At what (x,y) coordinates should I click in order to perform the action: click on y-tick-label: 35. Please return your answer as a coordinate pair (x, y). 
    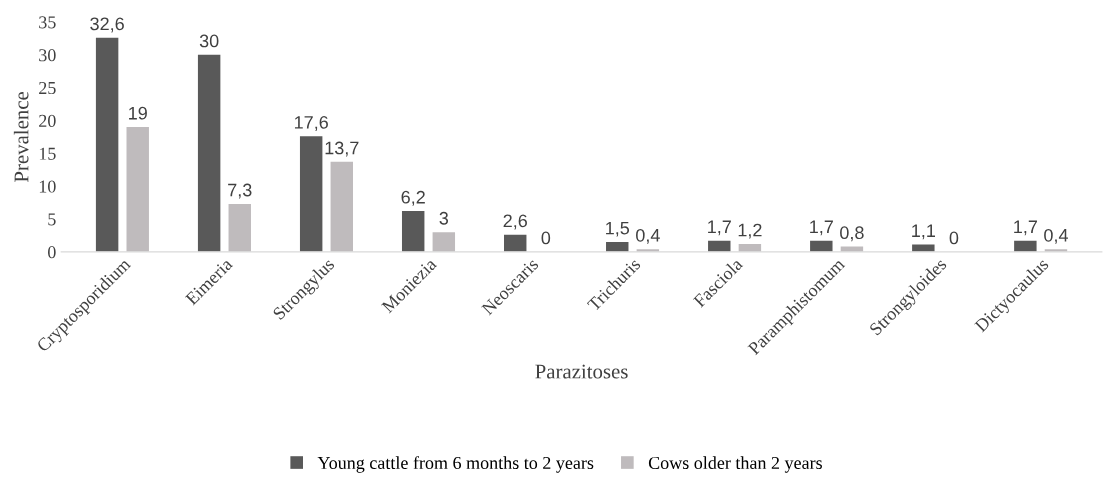
    Looking at the image, I should click on (47, 22).